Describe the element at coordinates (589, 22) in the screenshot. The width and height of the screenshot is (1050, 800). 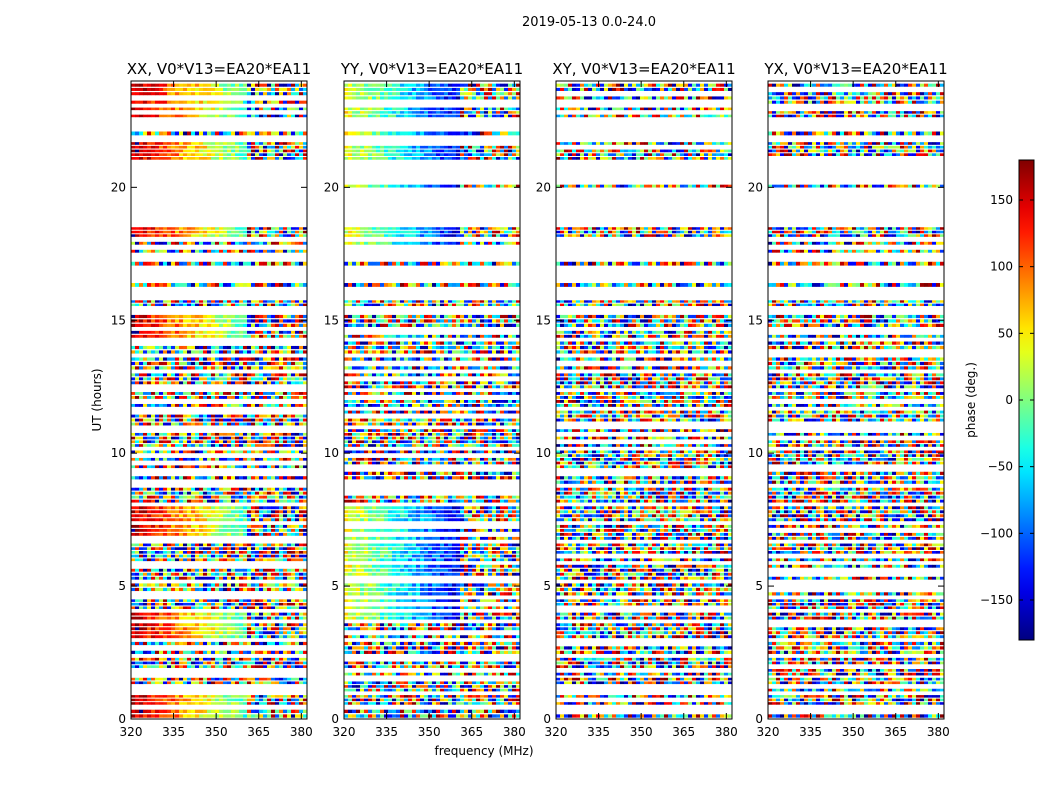
I see `figure-title: 2019-05-13 0.0-24.0` at that location.